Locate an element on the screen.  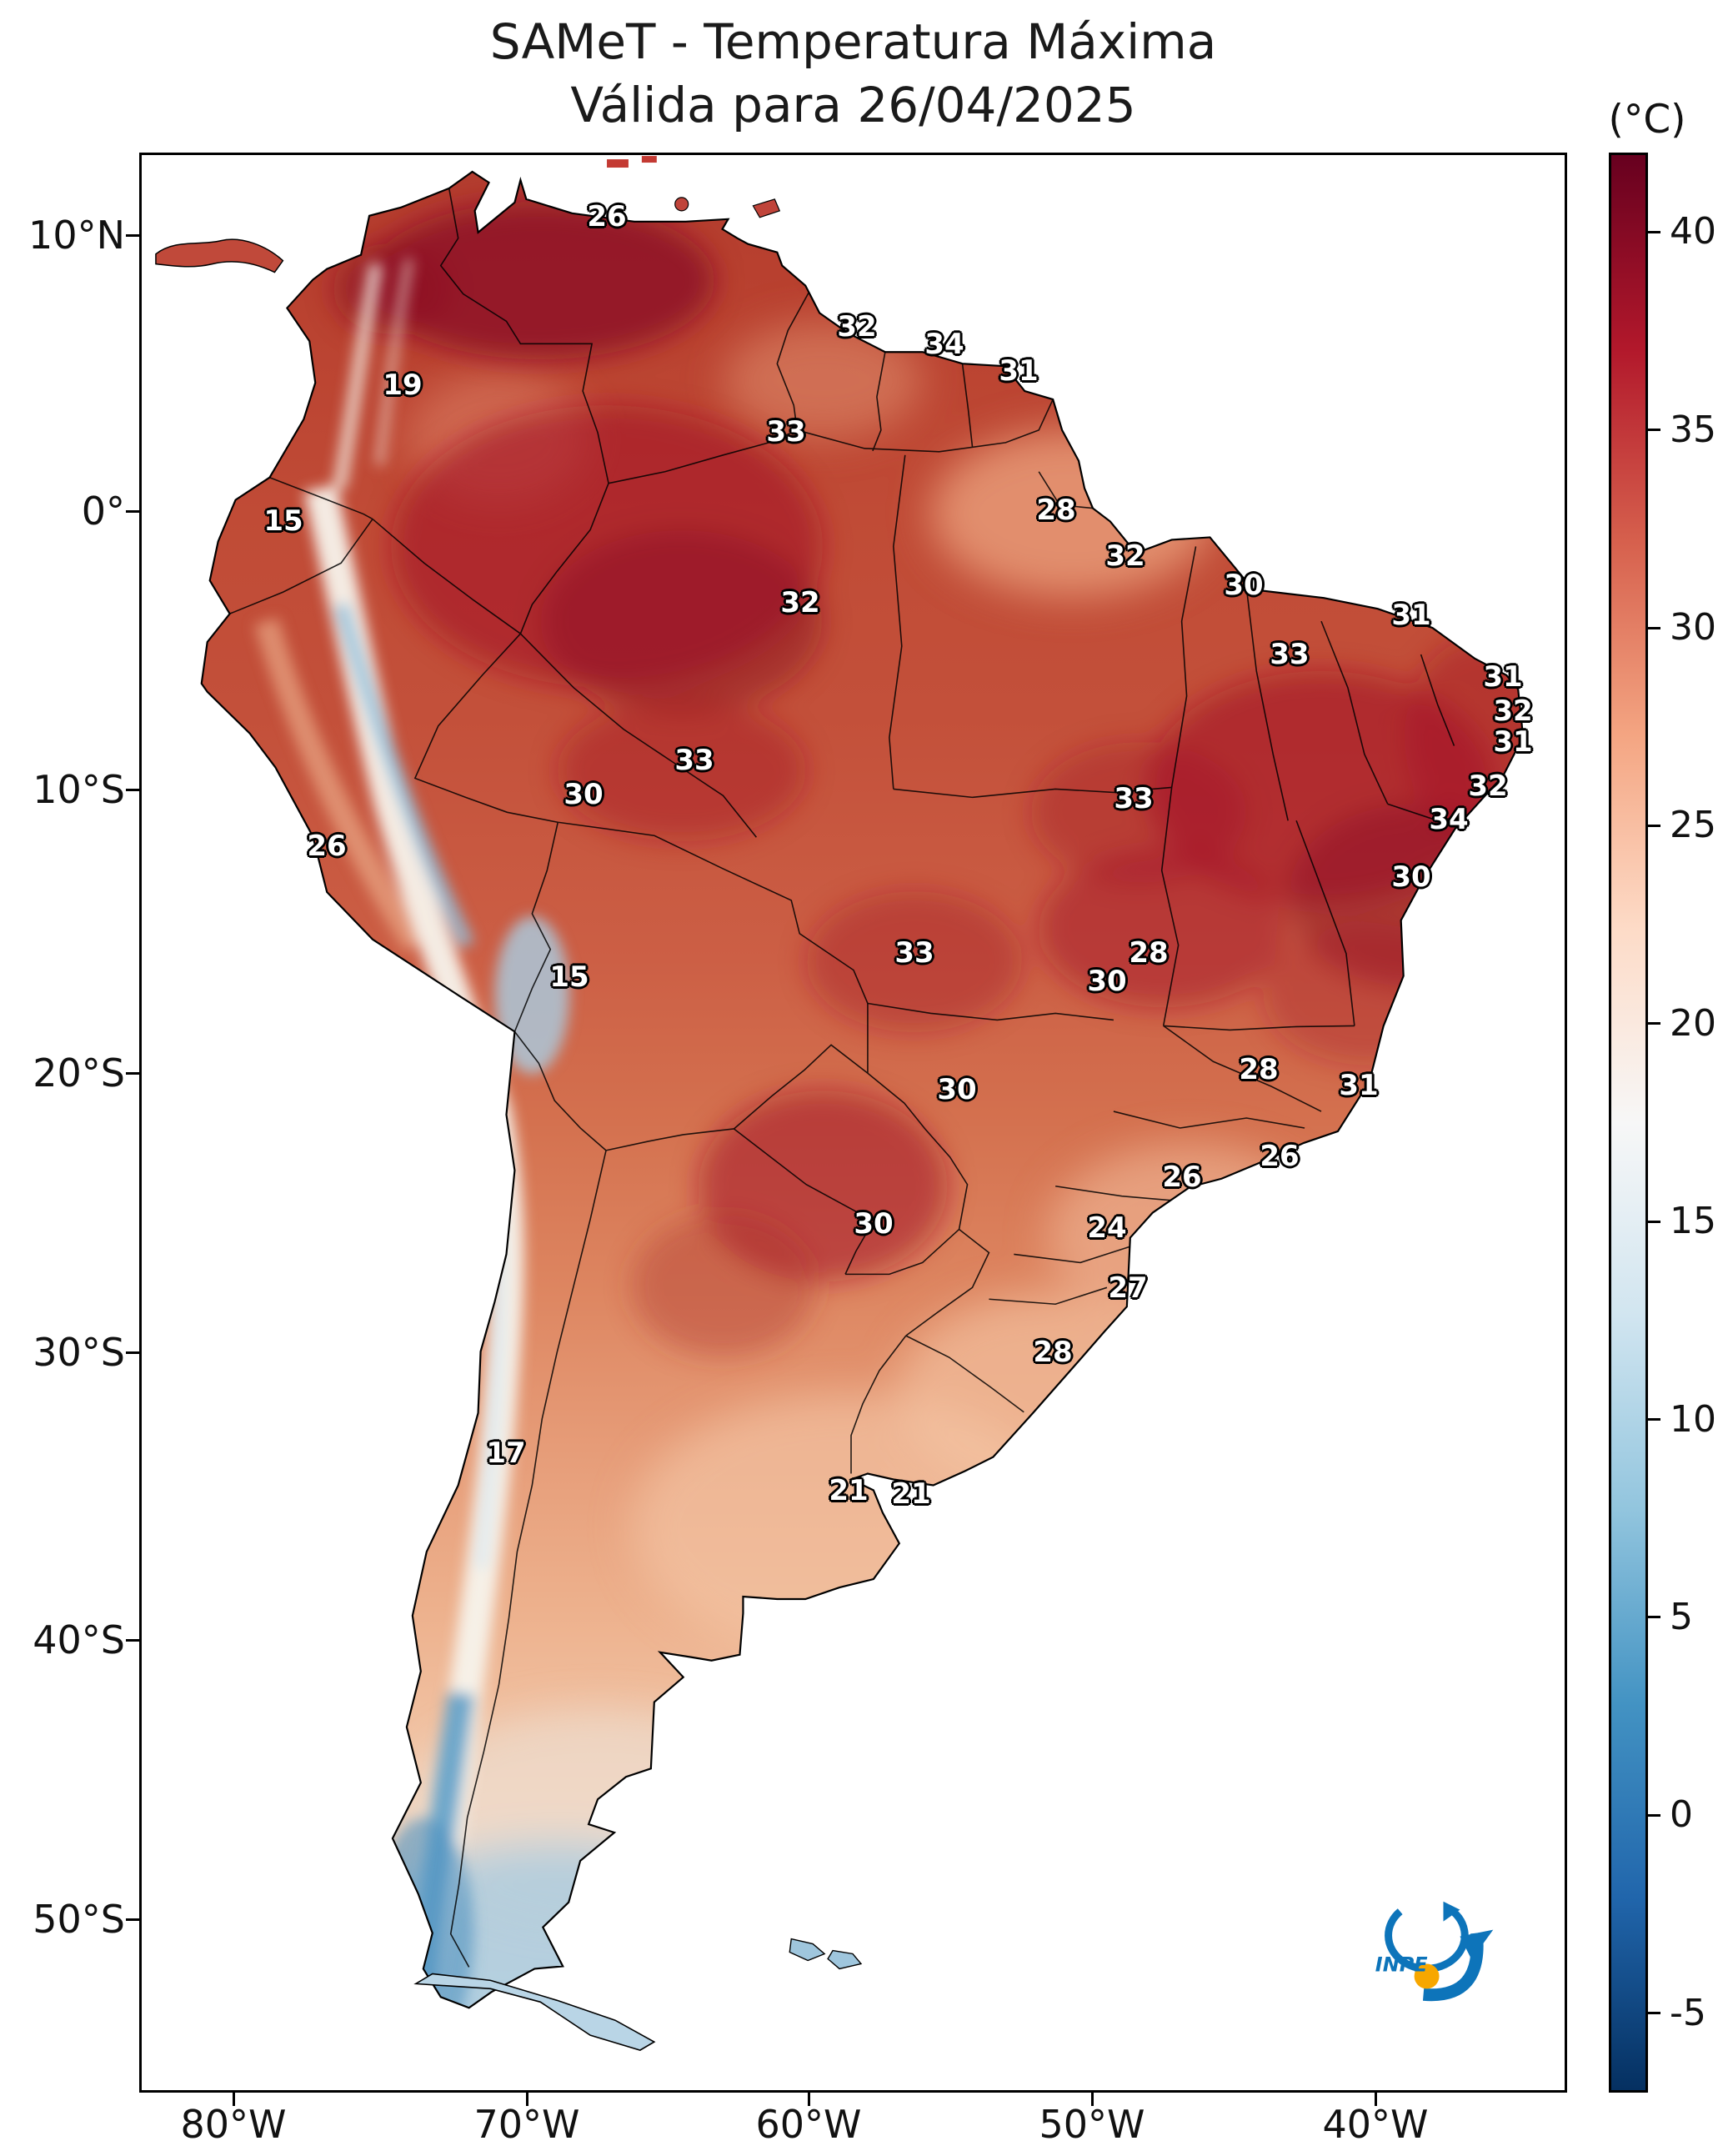
lon-tick-label: 40°W is located at coordinates (1375, 2124).